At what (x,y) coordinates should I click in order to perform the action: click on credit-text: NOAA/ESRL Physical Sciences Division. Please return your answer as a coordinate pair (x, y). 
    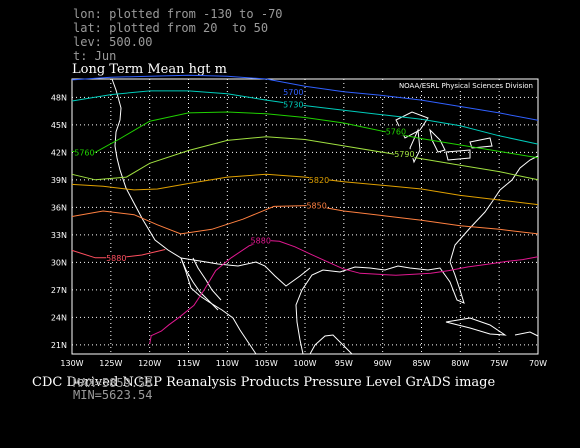
    Looking at the image, I should click on (466, 86).